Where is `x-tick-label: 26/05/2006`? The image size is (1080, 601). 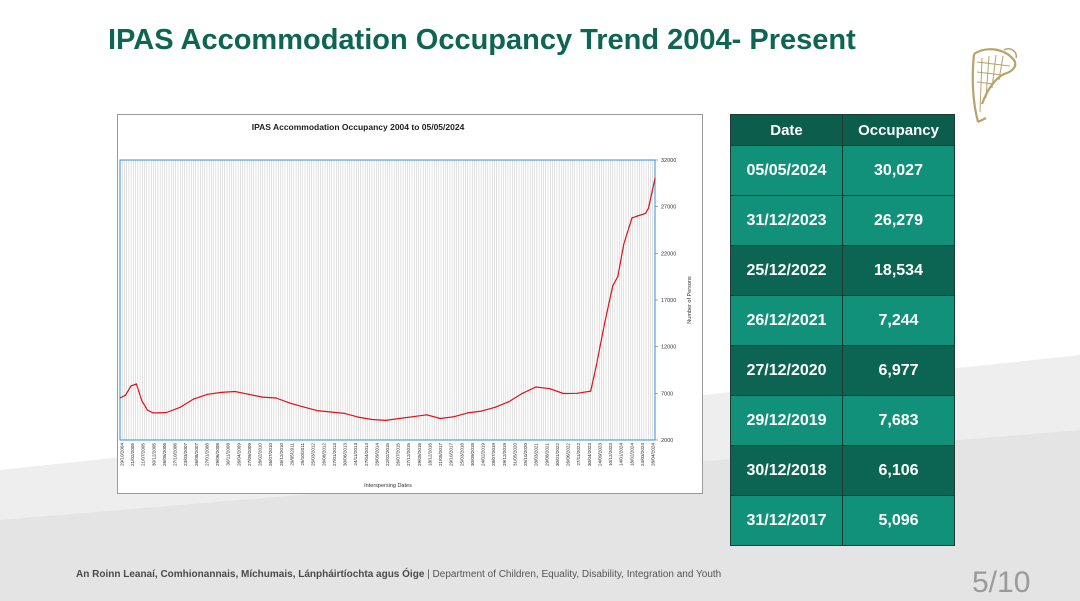
x-tick-label: 26/05/2006 is located at coordinates (164, 454).